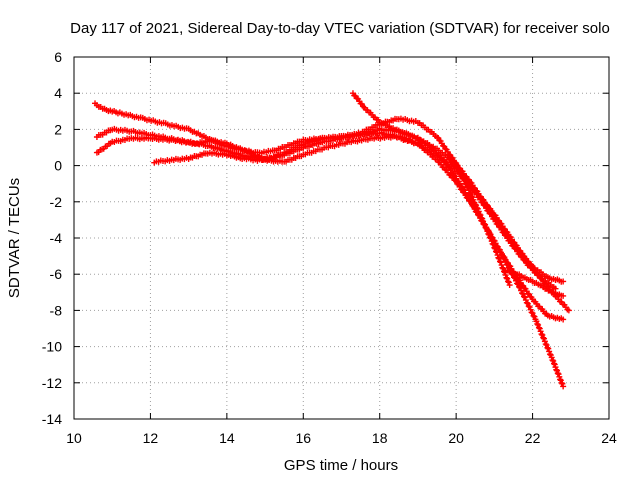 This screenshot has width=640, height=480. What do you see at coordinates (456, 438) in the screenshot?
I see `x-tick-label: 20` at bounding box center [456, 438].